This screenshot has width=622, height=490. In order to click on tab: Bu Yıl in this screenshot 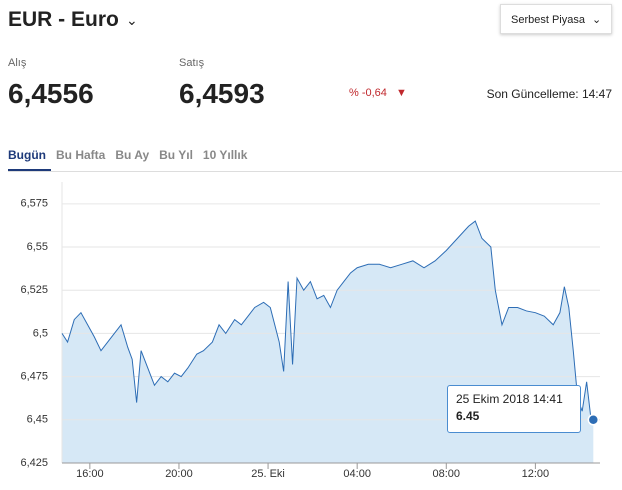, I will do `click(176, 155)`.